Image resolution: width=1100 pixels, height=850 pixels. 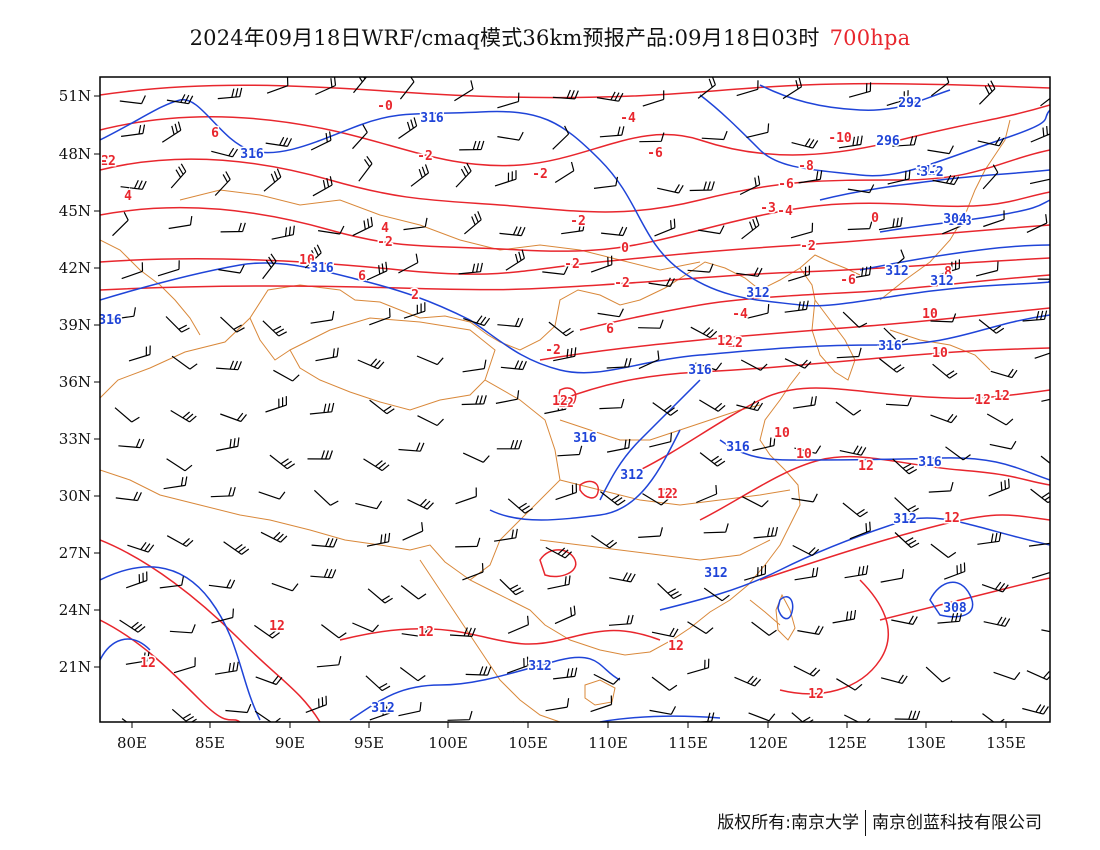 What do you see at coordinates (440, 230) in the screenshot?
I see `mongolia-outline` at bounding box center [440, 230].